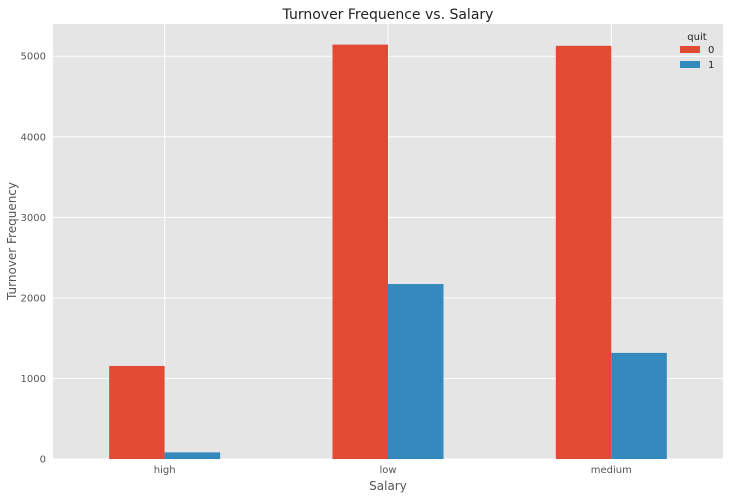 The image size is (729, 499). I want to click on bar-series-1-high, so click(192, 455).